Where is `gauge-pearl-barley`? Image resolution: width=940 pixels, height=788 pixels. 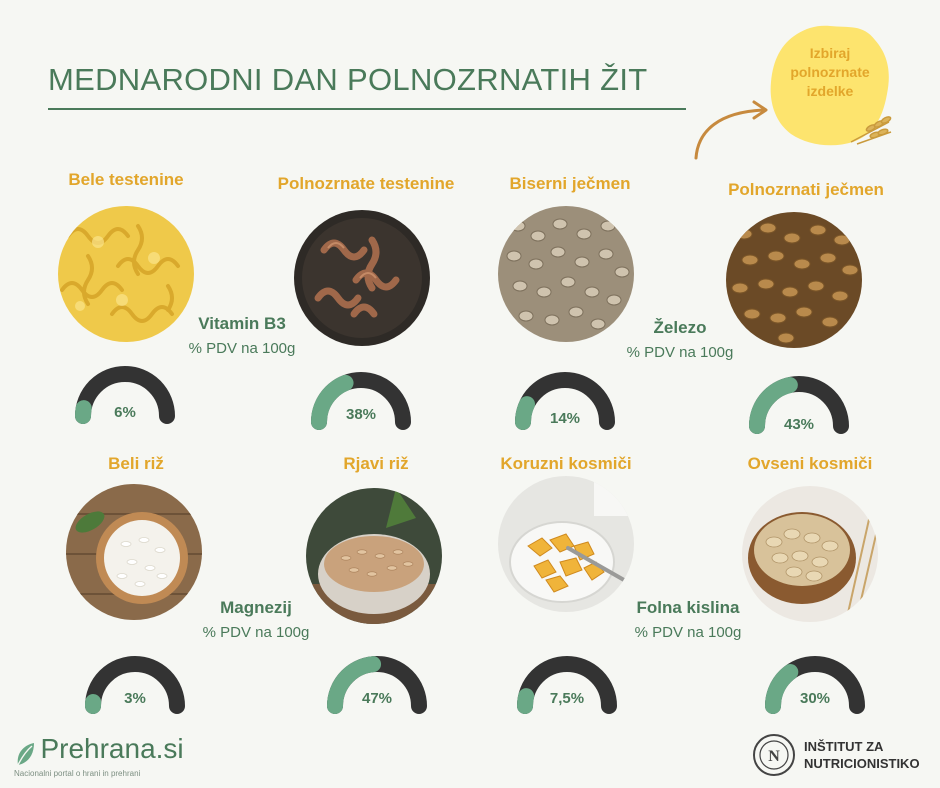 gauge-pearl-barley is located at coordinates (565, 401).